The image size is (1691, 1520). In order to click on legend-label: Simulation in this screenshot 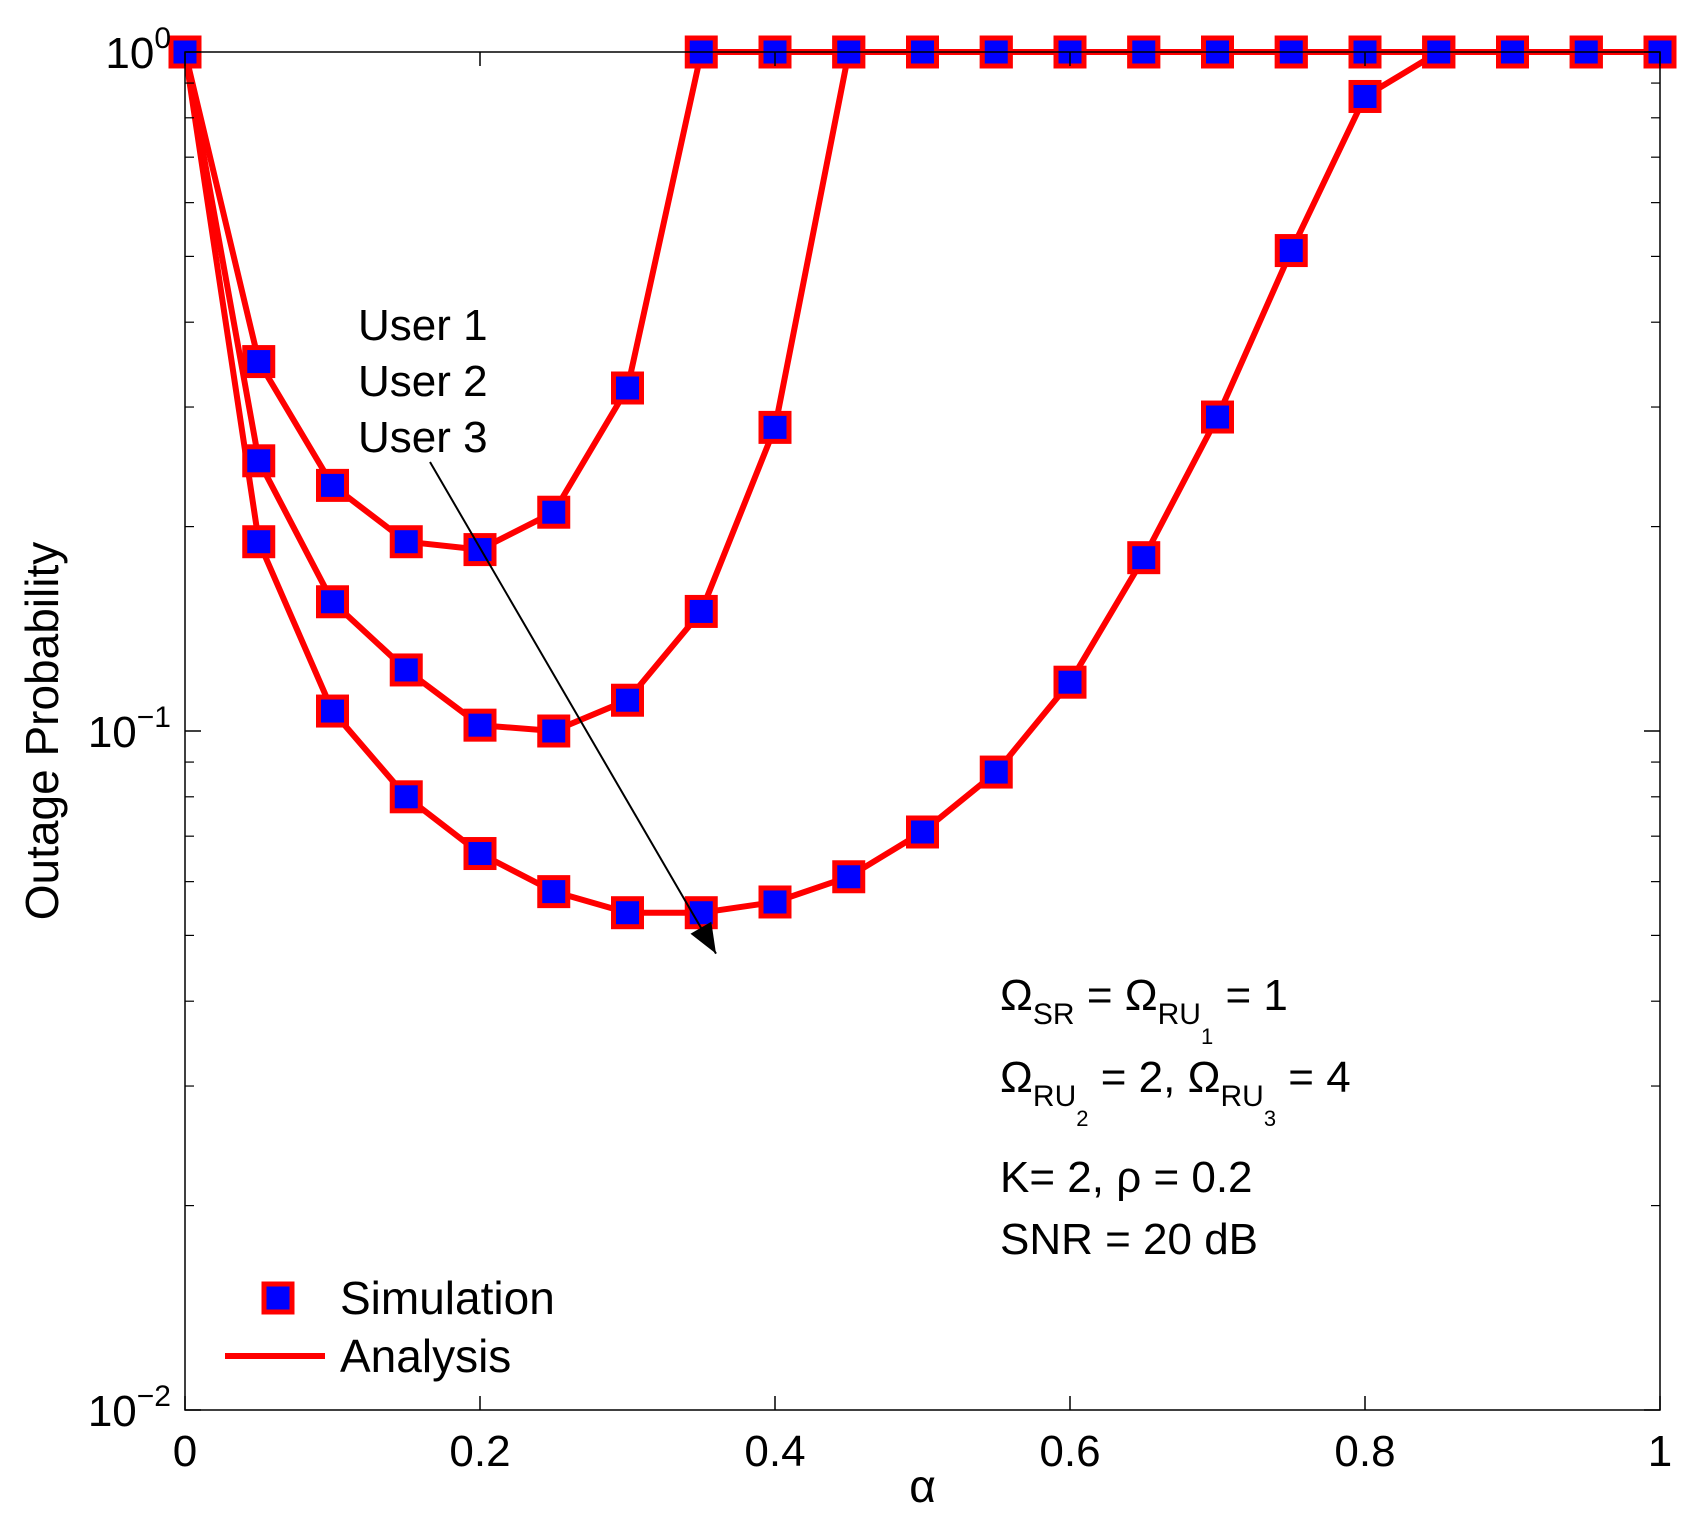, I will do `click(447, 1298)`.